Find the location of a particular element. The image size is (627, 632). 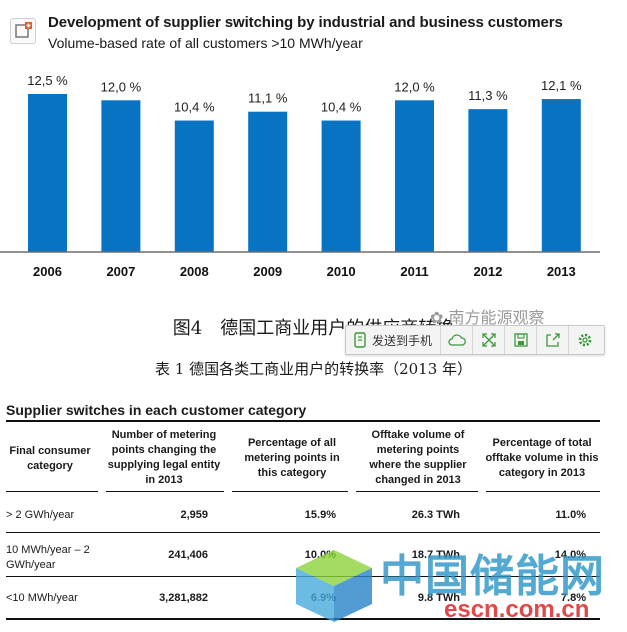

bar-2013 is located at coordinates (561, 175).